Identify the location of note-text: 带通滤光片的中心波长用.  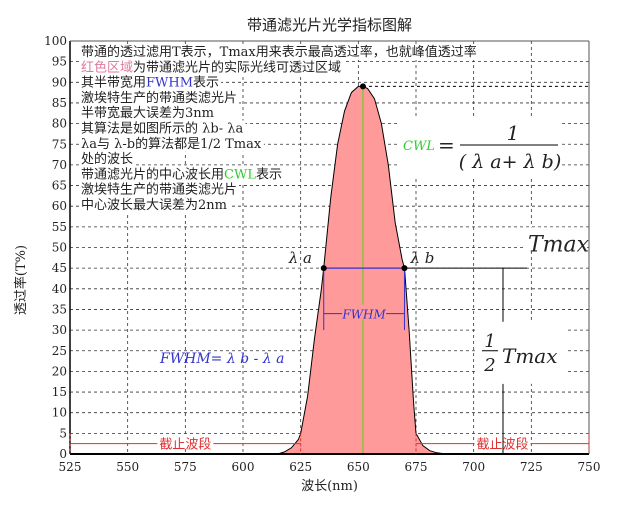
(152, 174).